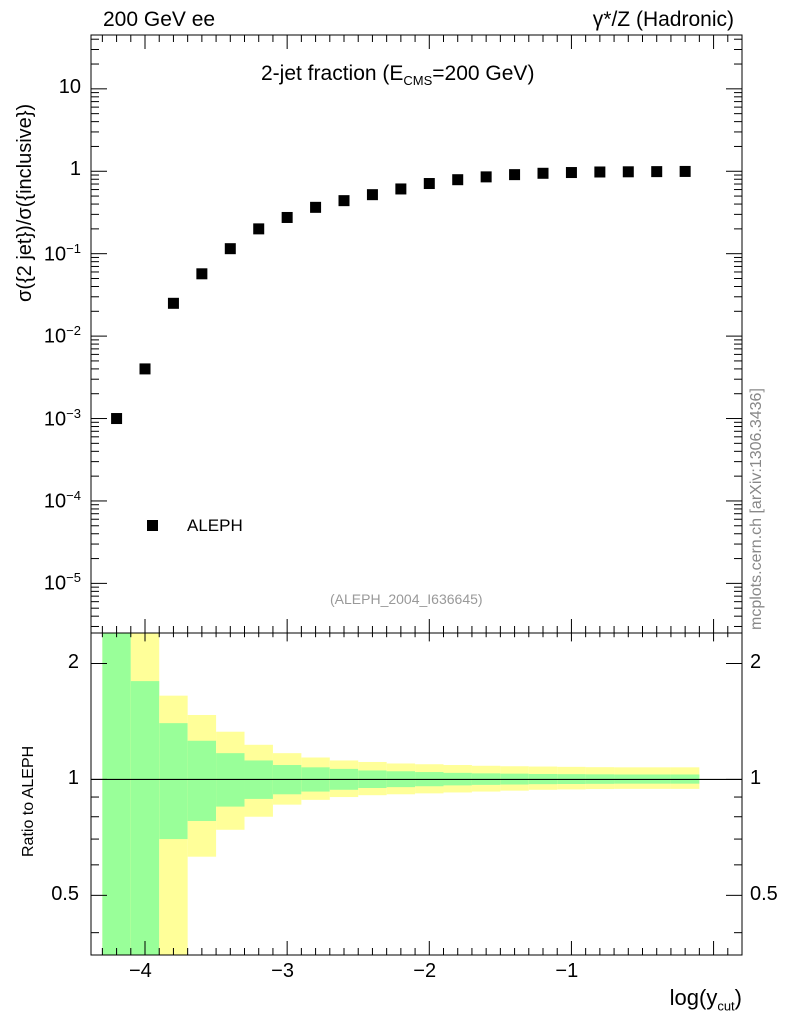 This screenshot has width=786, height=1024. I want to click on top-y-tick-label: 10⁻², so click(62, 336).